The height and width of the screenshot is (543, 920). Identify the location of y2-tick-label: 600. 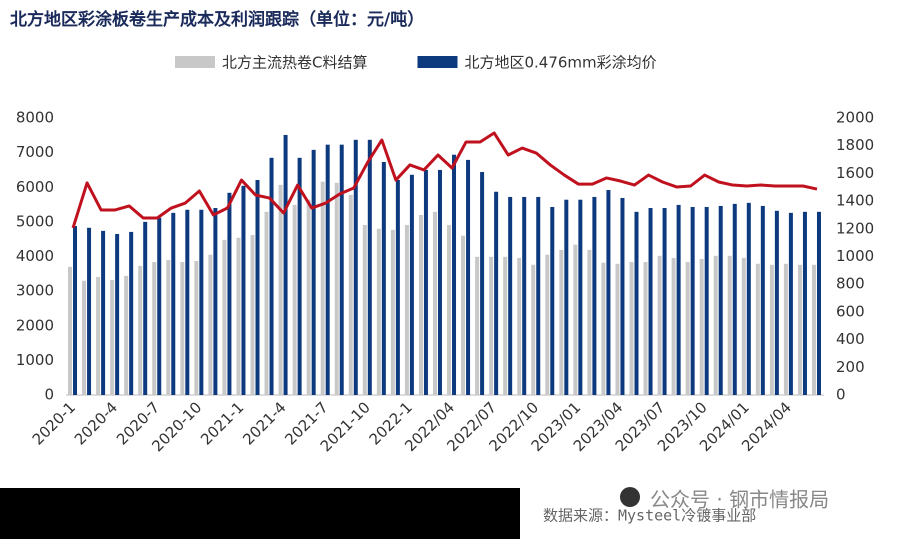
(850, 311).